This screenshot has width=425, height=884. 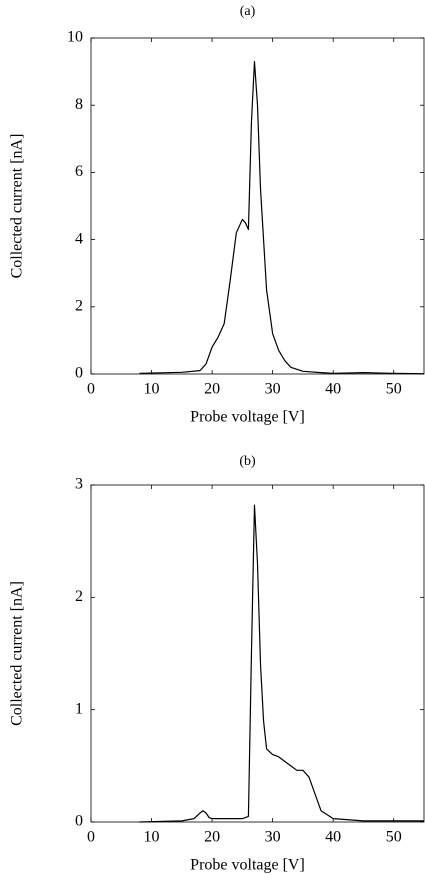 I want to click on y-tick-label: 4, so click(x=79, y=238).